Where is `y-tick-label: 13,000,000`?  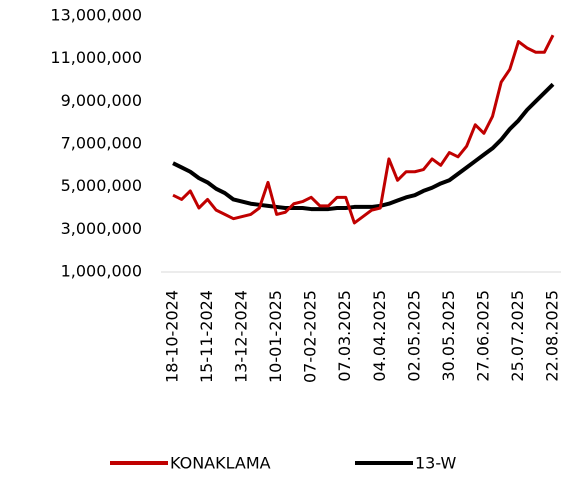
y-tick-label: 13,000,000 is located at coordinates (96, 15).